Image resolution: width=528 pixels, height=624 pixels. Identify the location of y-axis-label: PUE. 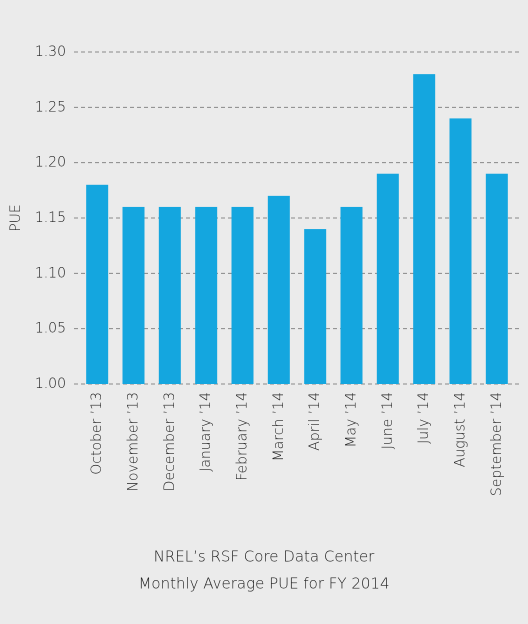
(16, 218).